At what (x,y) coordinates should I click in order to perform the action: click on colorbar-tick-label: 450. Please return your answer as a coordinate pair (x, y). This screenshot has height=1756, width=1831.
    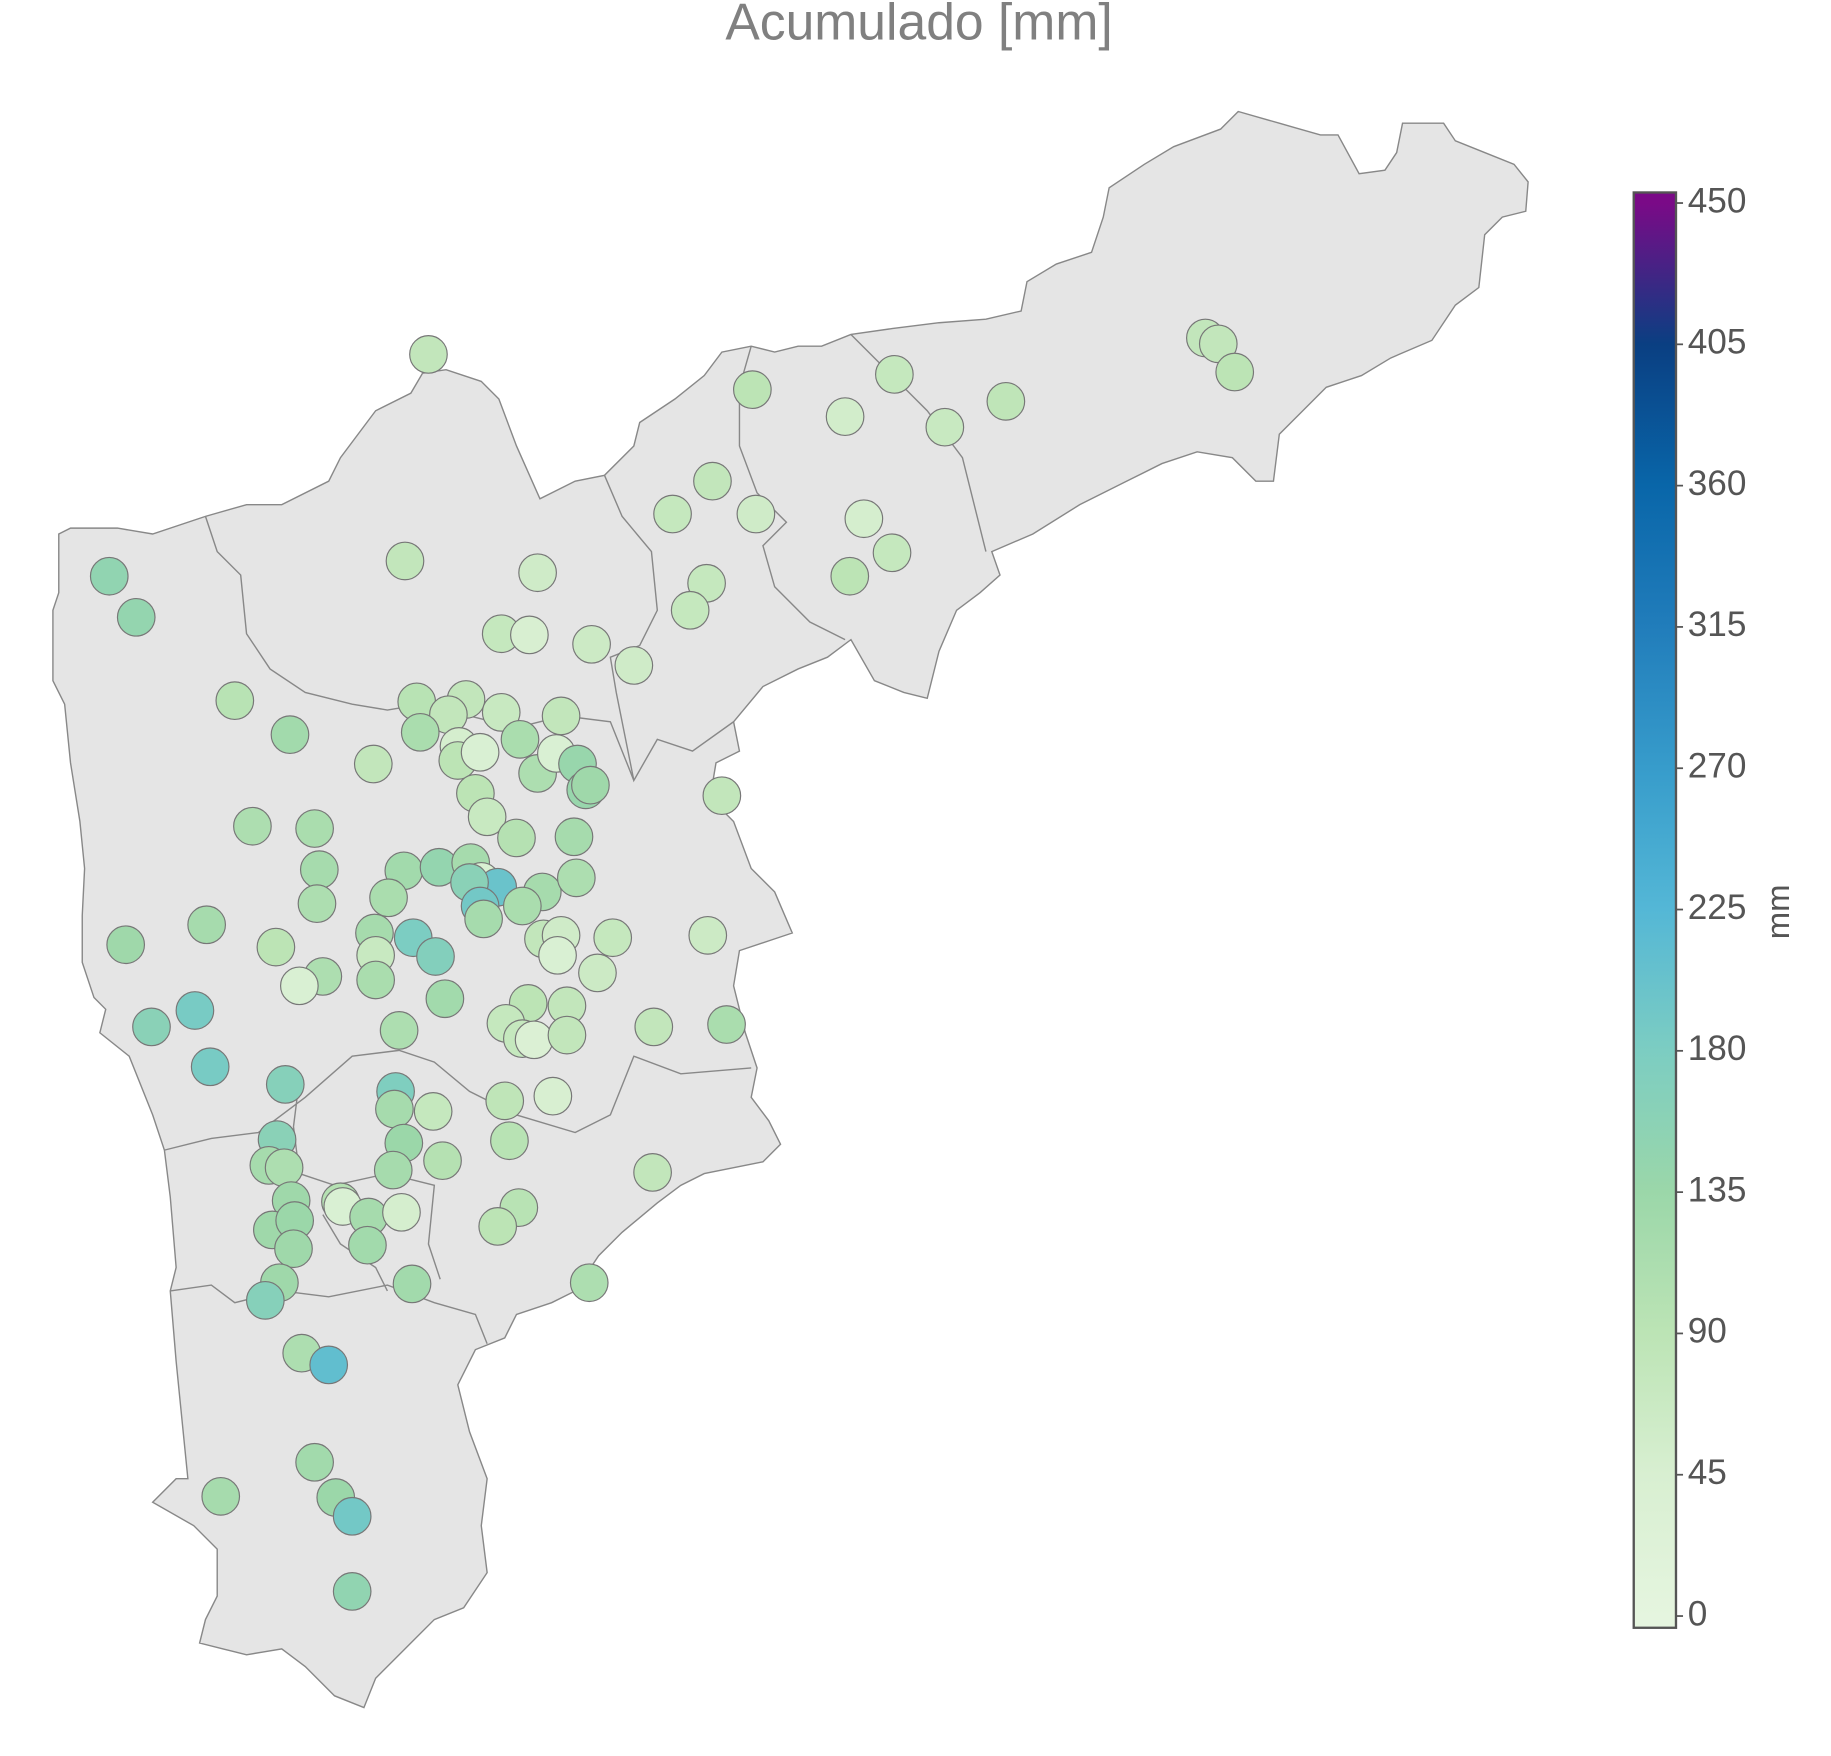
    Looking at the image, I should click on (1717, 200).